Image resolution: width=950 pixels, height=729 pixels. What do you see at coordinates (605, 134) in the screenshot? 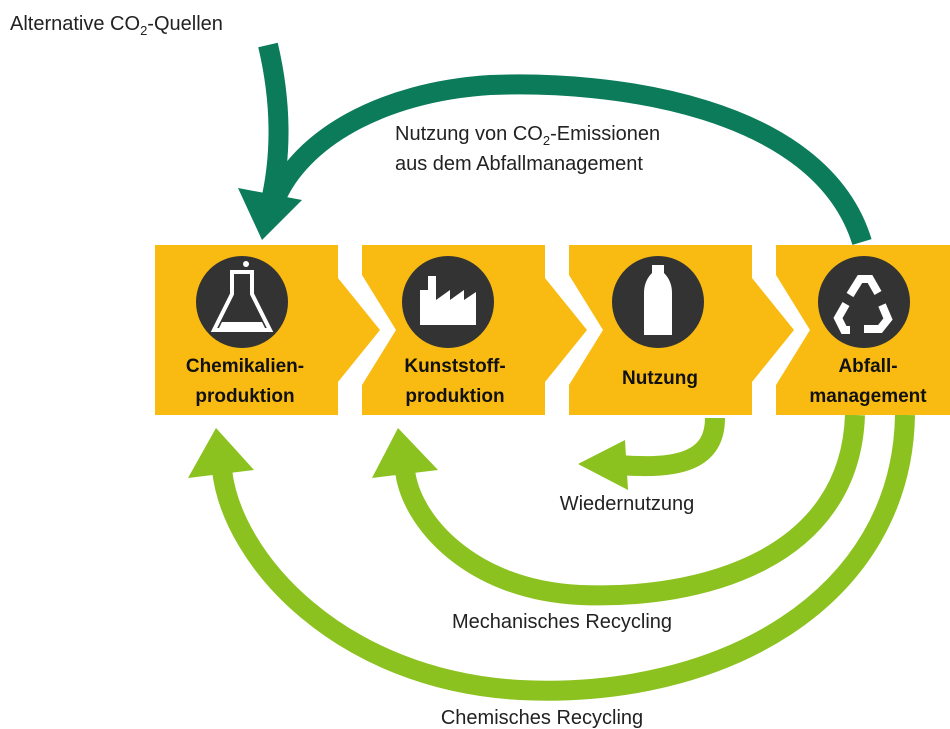
I see `label-part: -Emissionen` at bounding box center [605, 134].